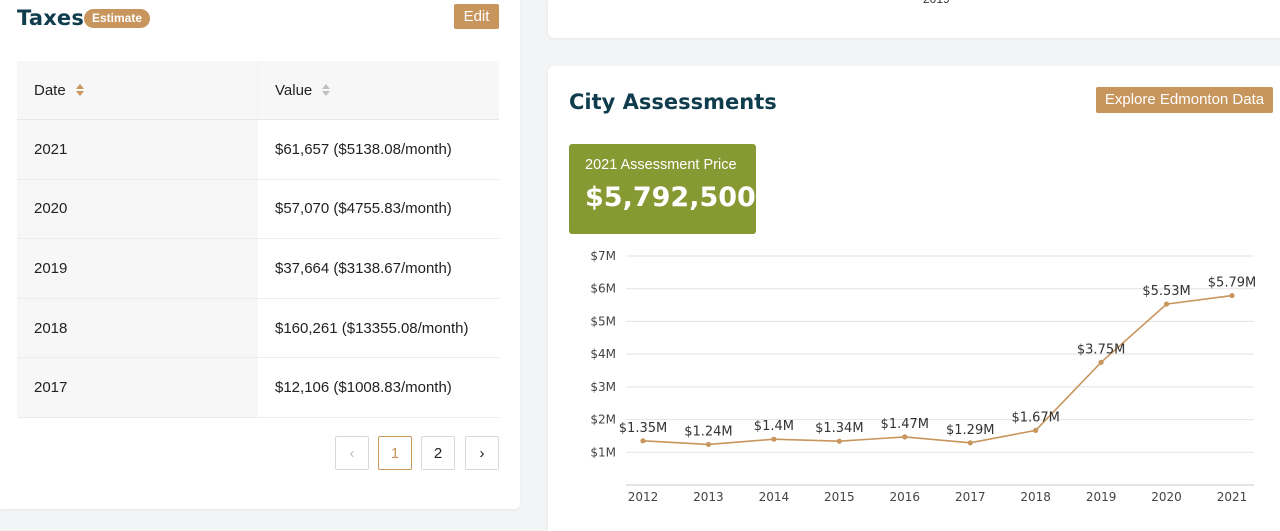 Image resolution: width=1280 pixels, height=531 pixels. I want to click on x-tick-label: 2019, so click(1101, 497).